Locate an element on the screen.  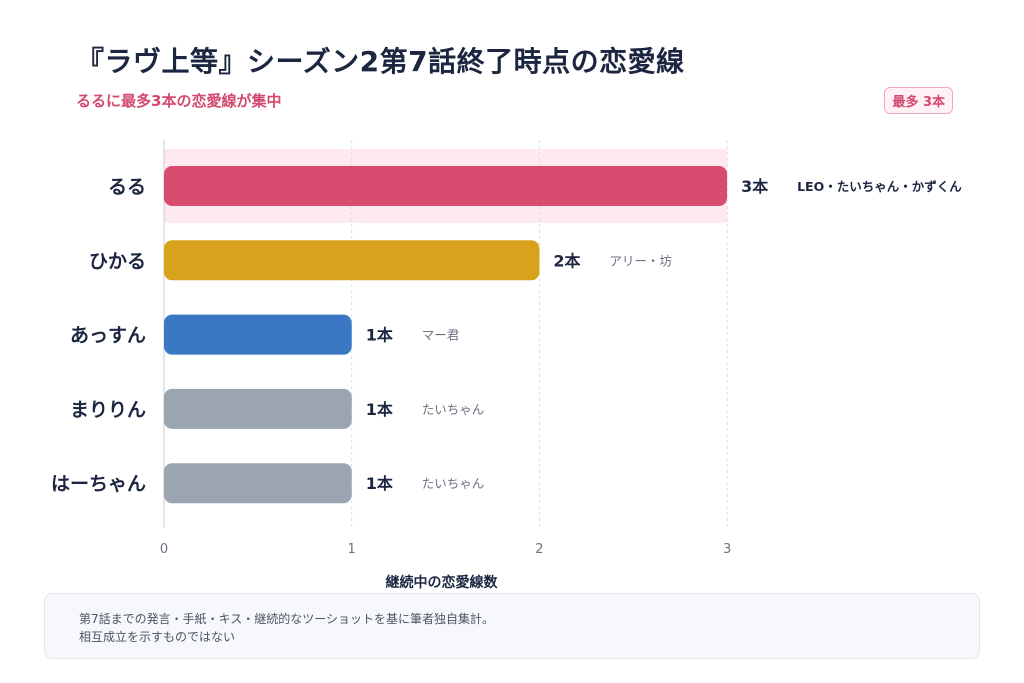
annotation-label: LEO・たいちゃん・かずくん is located at coordinates (879, 186).